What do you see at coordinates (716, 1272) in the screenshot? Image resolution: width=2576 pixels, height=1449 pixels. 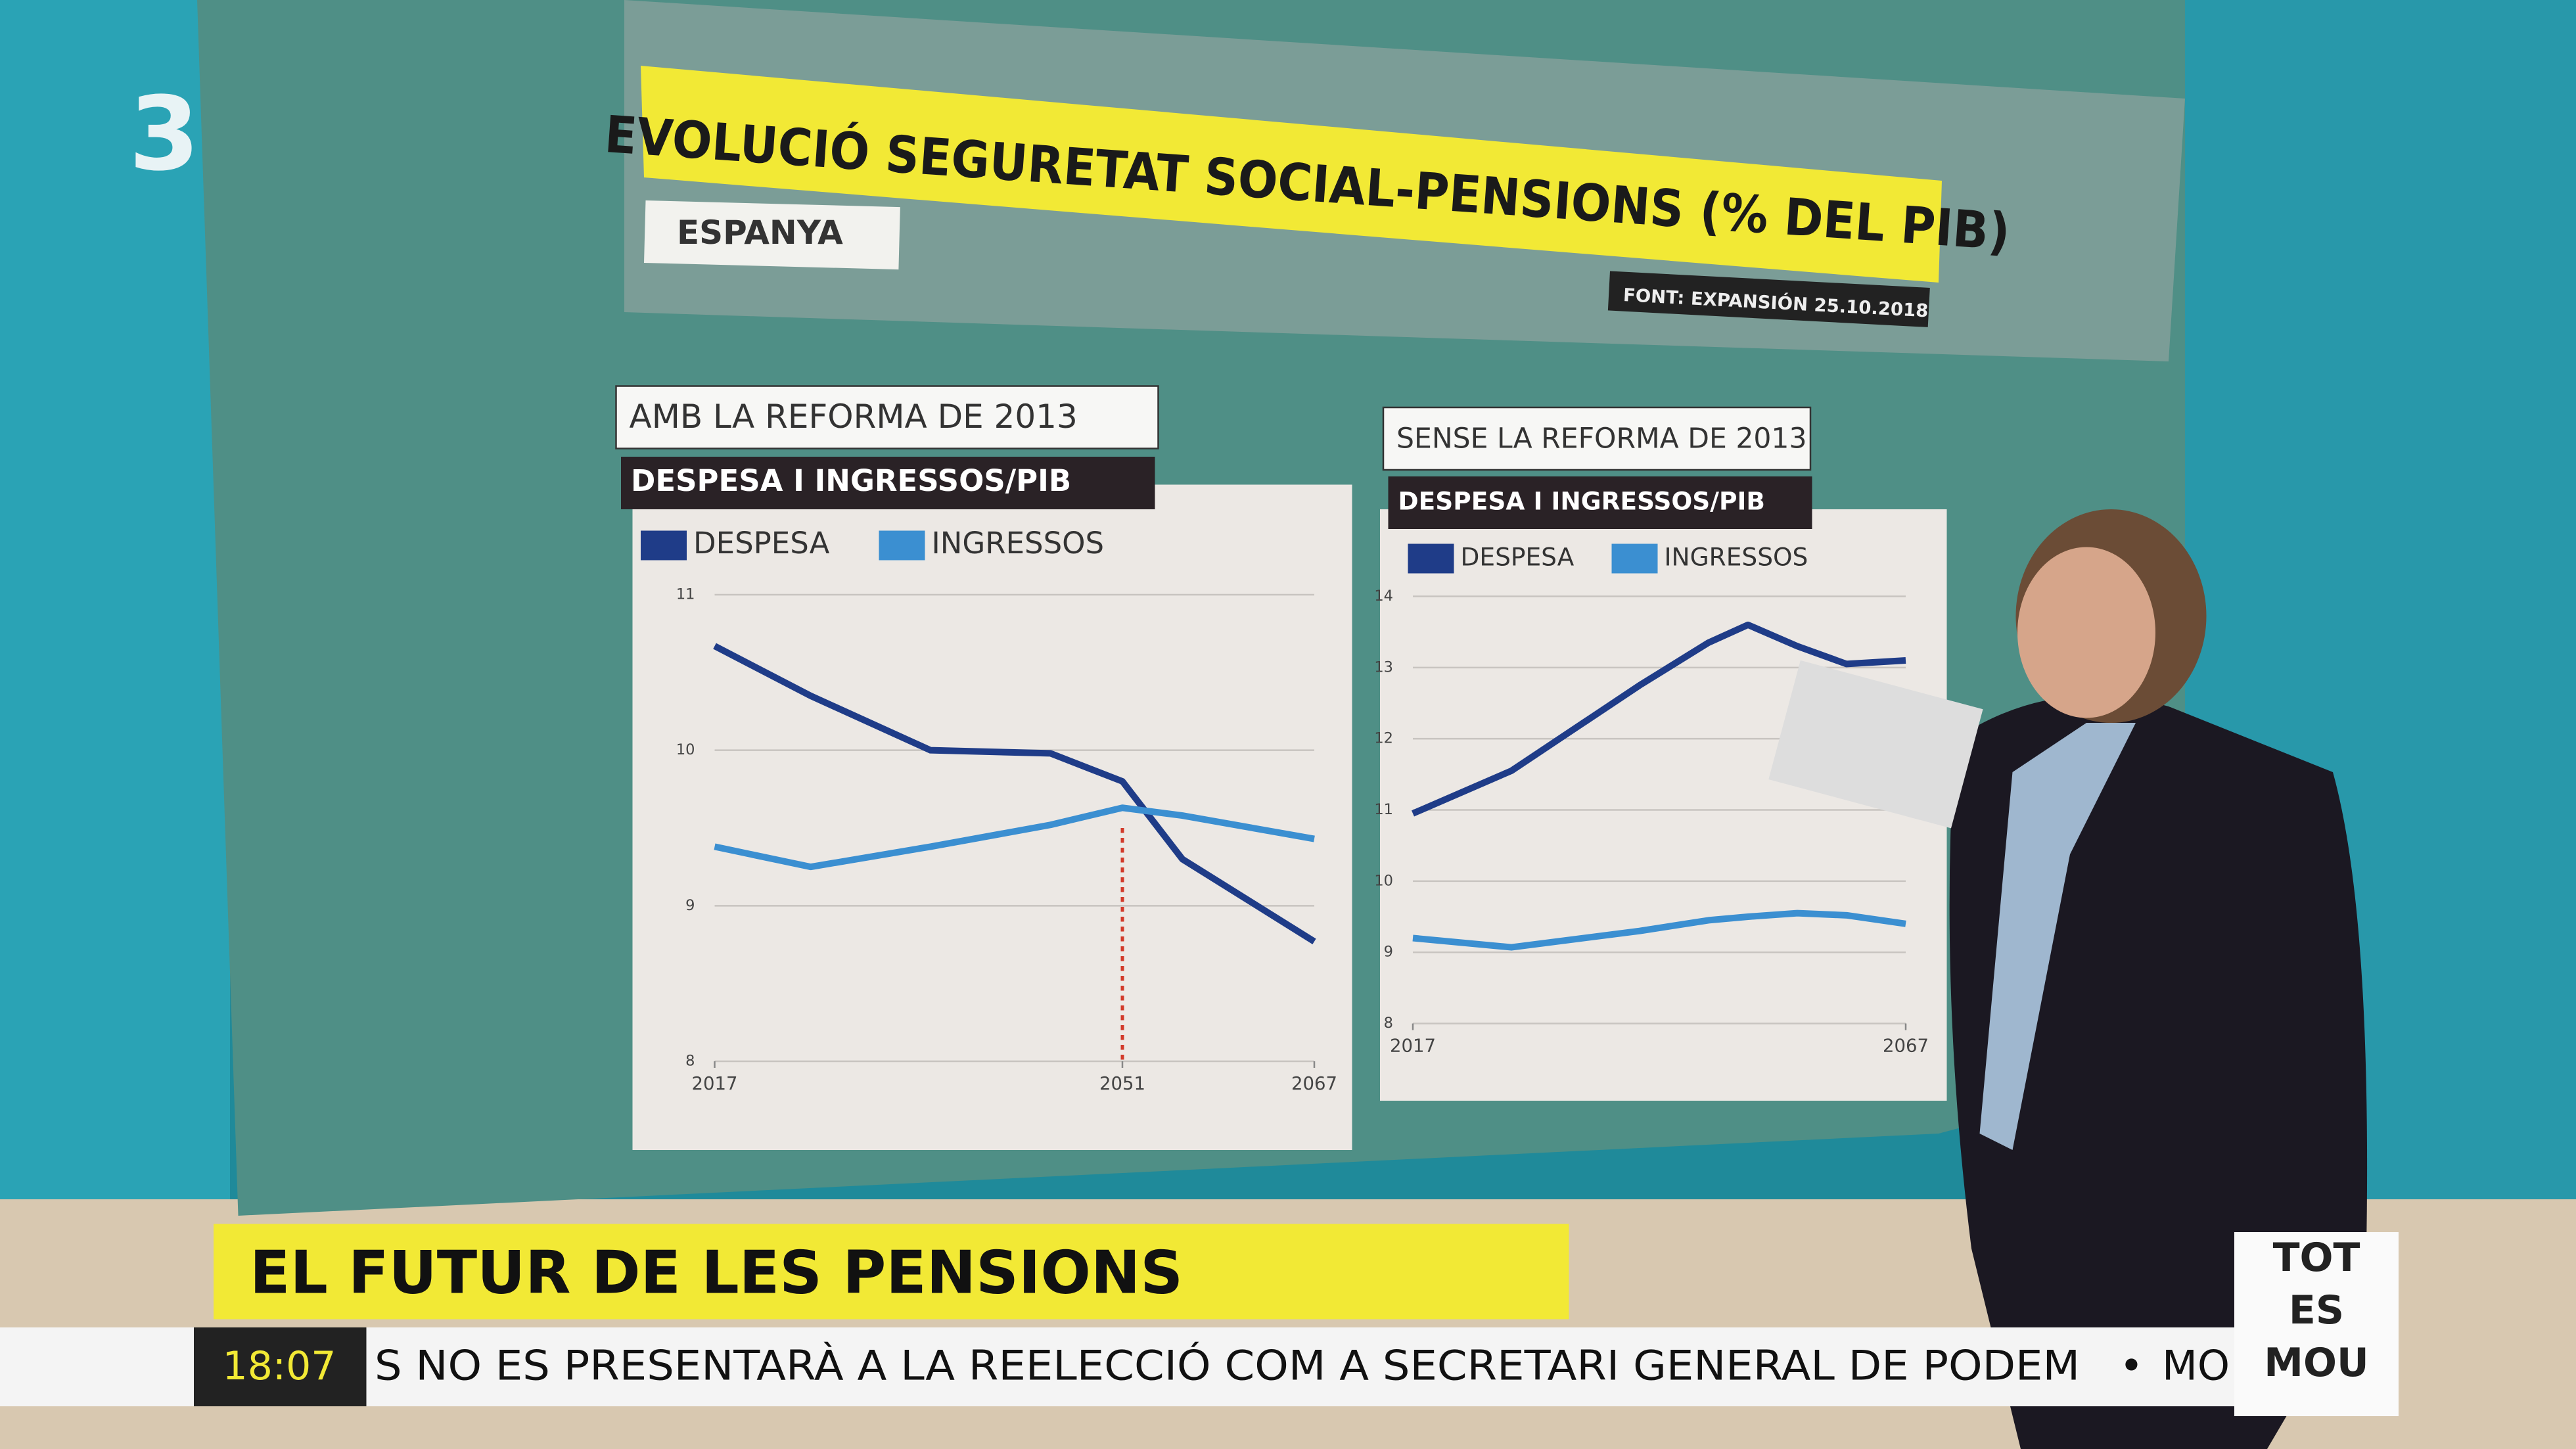 I see `headline: EL FUTUR DE LES PENSIONS` at bounding box center [716, 1272].